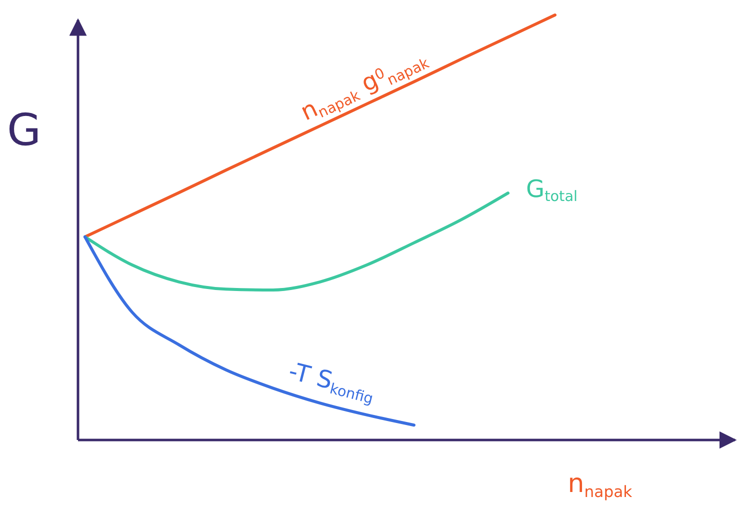 This screenshot has width=741, height=517. Describe the element at coordinates (552, 190) in the screenshot. I see `series-label: G$_{total}$` at that location.